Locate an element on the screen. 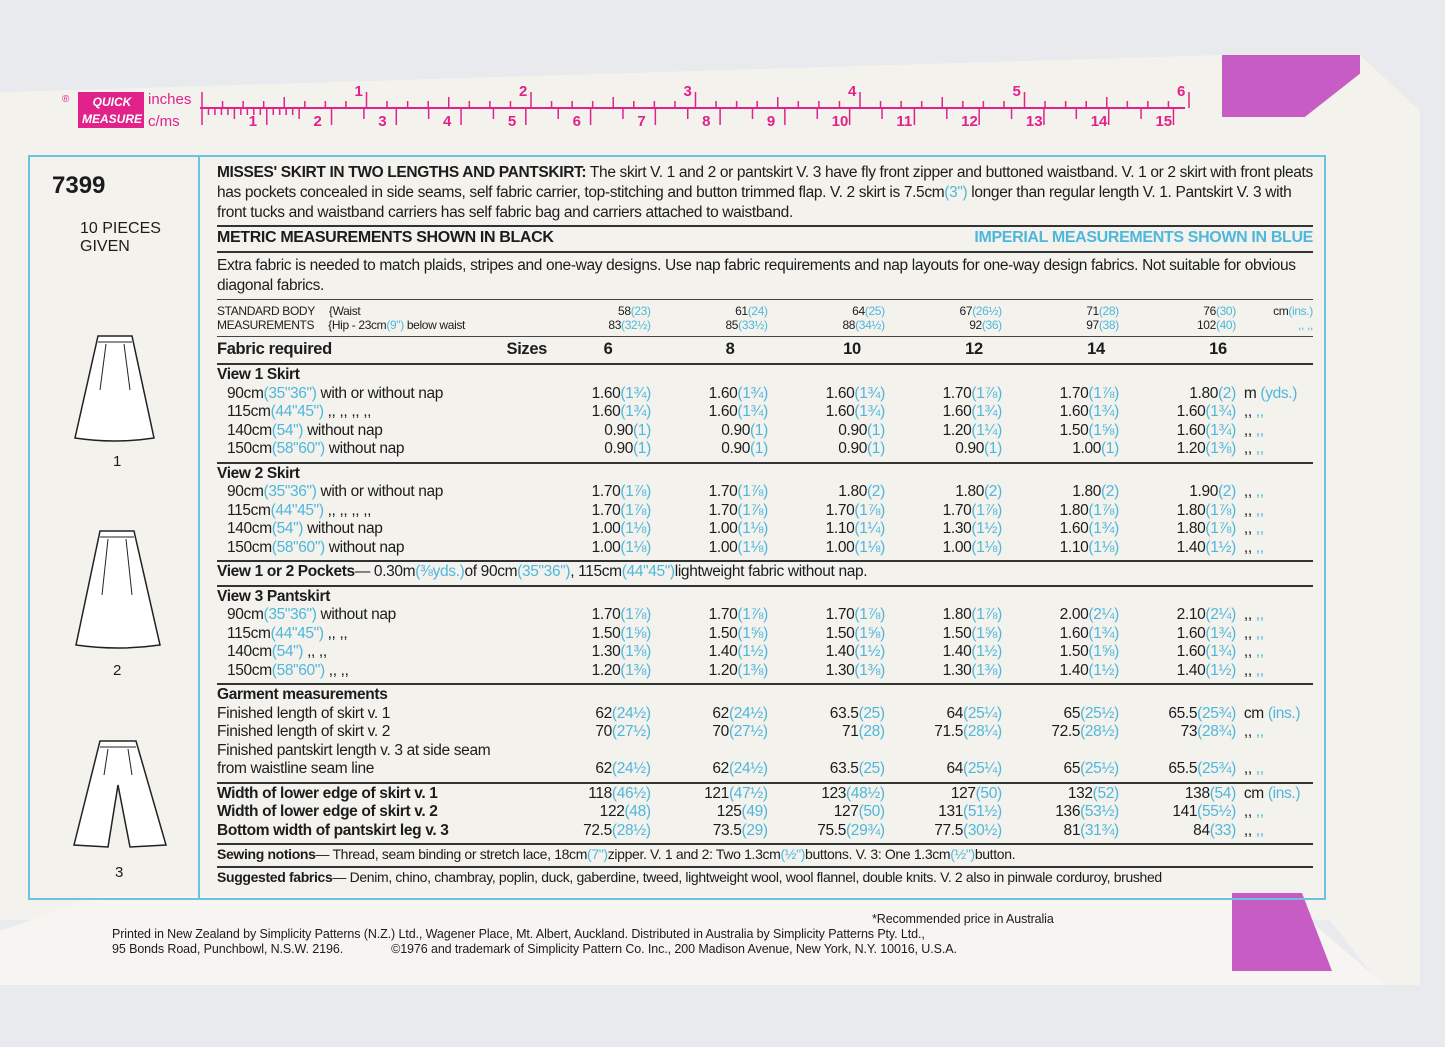  imperial-value: (1⅝) is located at coordinates (752, 633).